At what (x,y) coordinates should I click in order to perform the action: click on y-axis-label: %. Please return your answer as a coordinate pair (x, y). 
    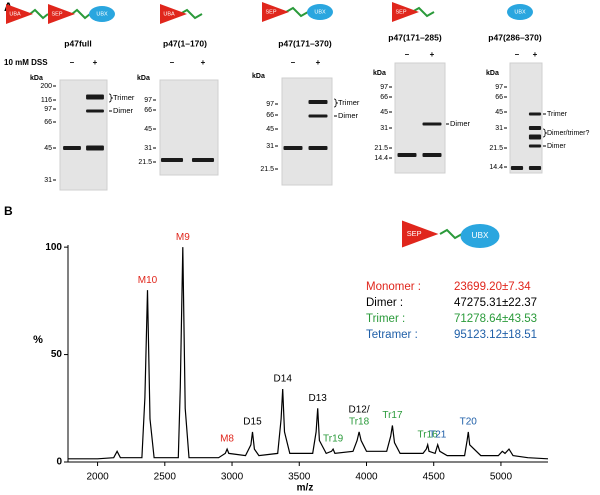
    Looking at the image, I should click on (38, 340).